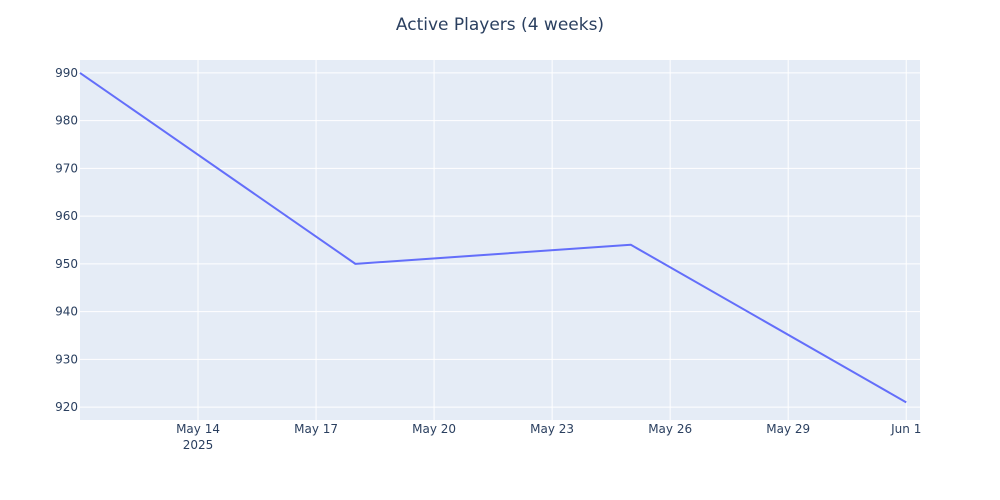 This screenshot has height=500, width=1000. Describe the element at coordinates (66, 407) in the screenshot. I see `y-tick-label: 920` at that location.